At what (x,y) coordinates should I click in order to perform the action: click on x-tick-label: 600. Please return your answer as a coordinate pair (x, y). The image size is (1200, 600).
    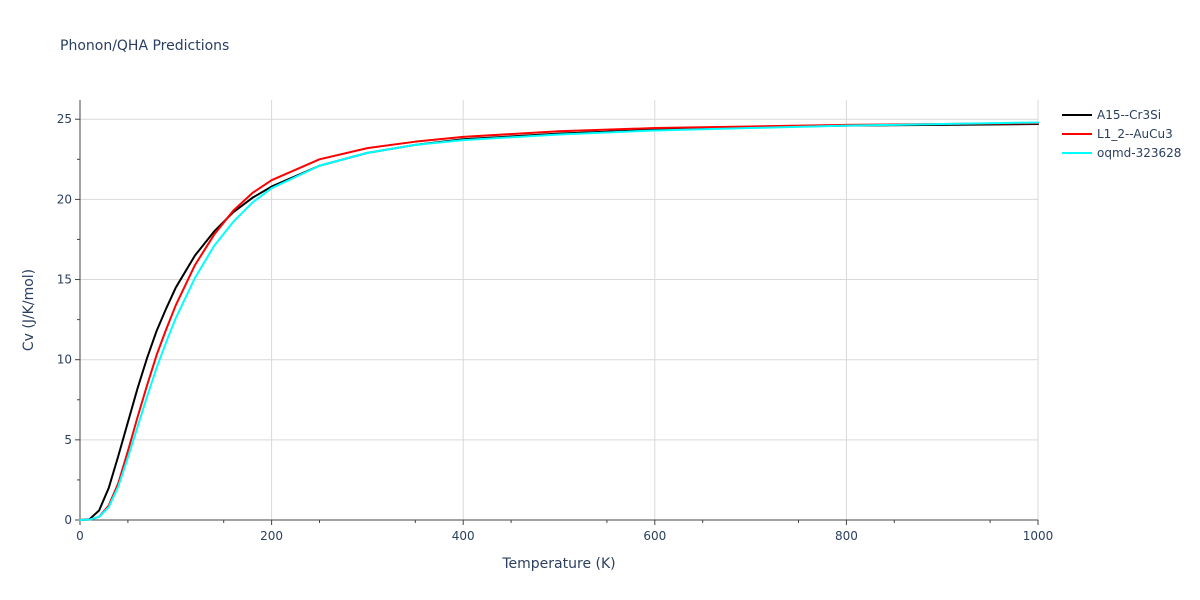
    Looking at the image, I should click on (654, 536).